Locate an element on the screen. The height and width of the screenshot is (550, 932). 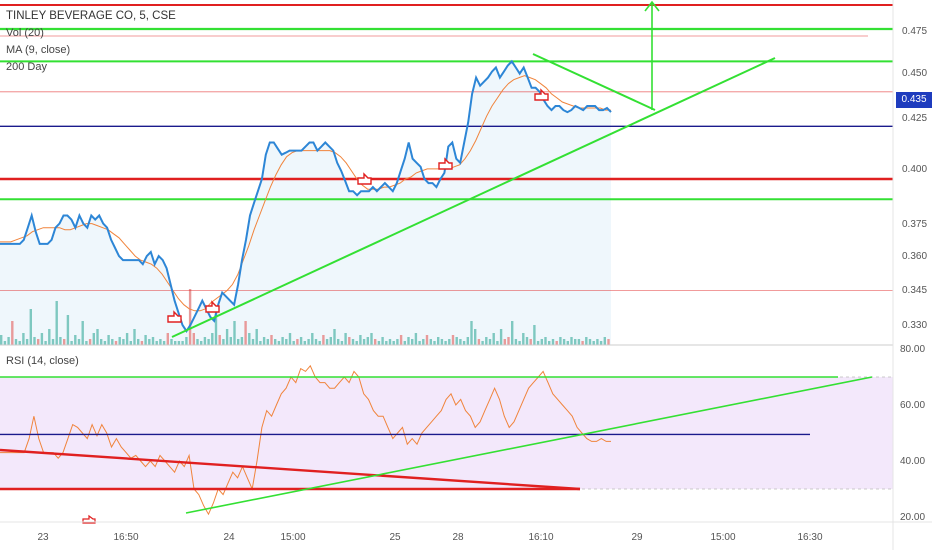
last-price-tag: 0.435 is located at coordinates (914, 100).